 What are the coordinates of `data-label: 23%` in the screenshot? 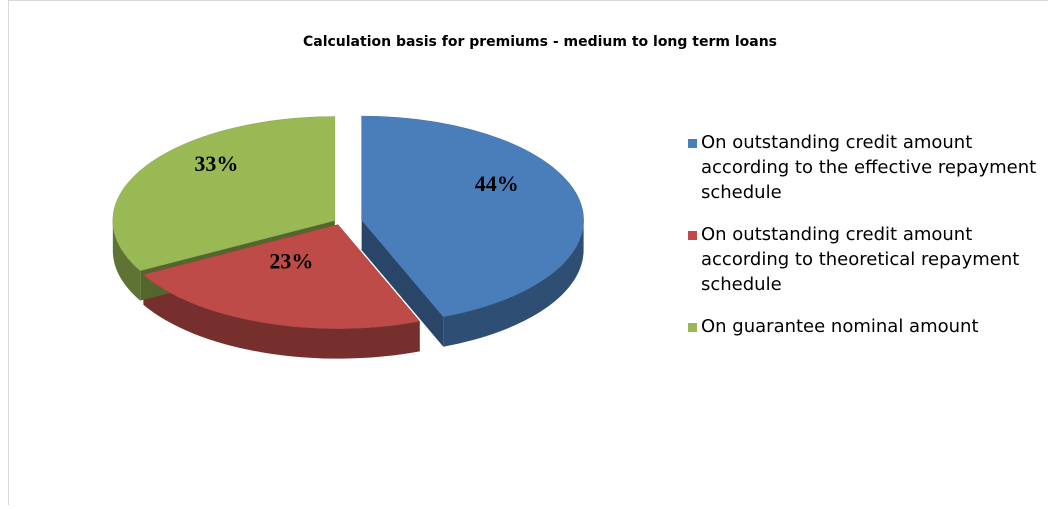 It's located at (291, 260).